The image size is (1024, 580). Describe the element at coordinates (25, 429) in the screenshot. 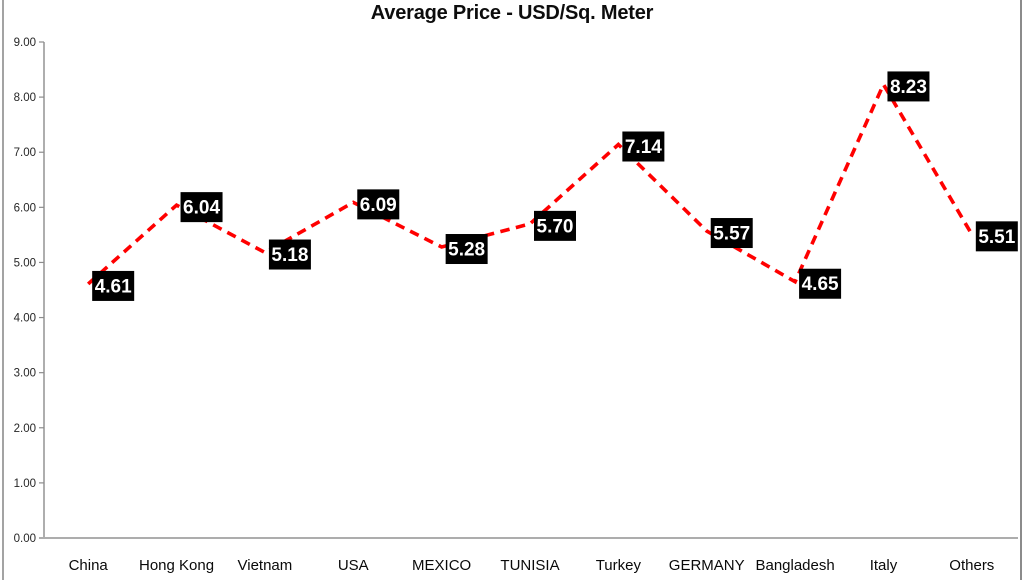

I see `y-axis-tick-label: 2.00` at that location.